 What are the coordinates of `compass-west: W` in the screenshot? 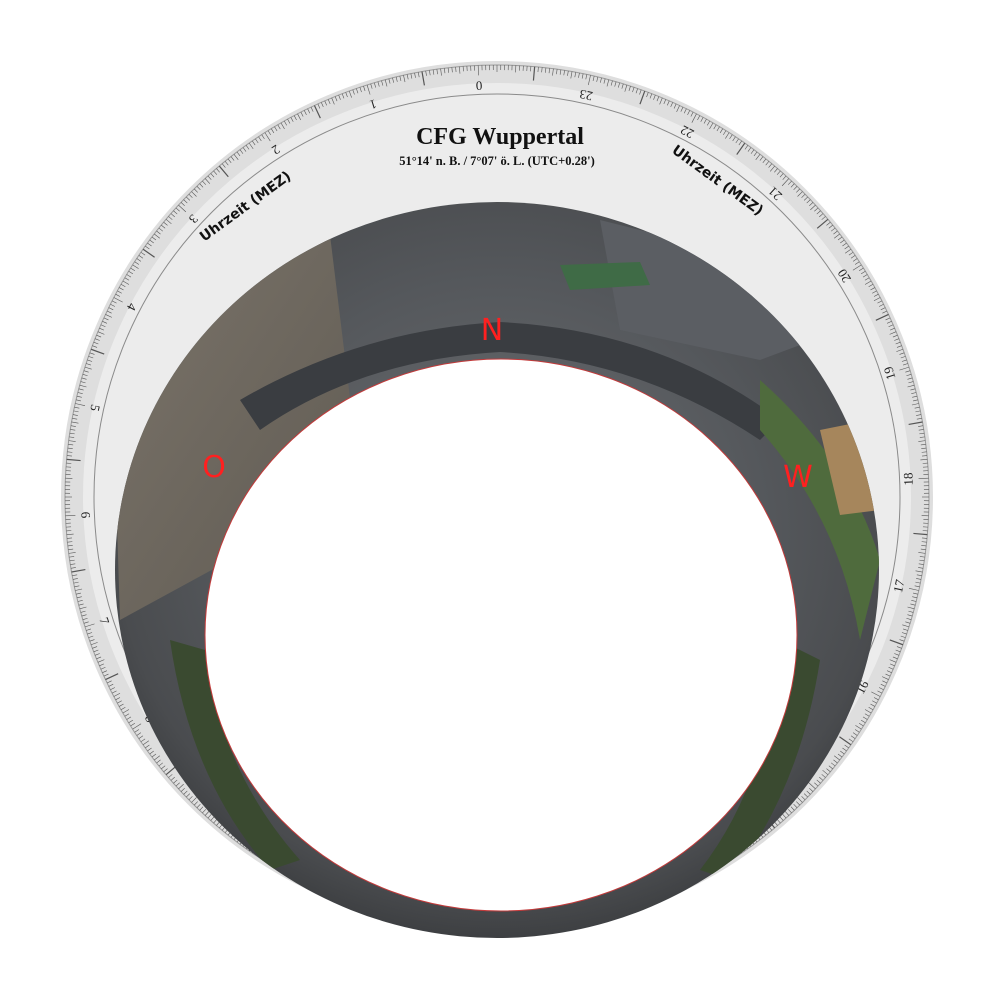 It's located at (798, 477).